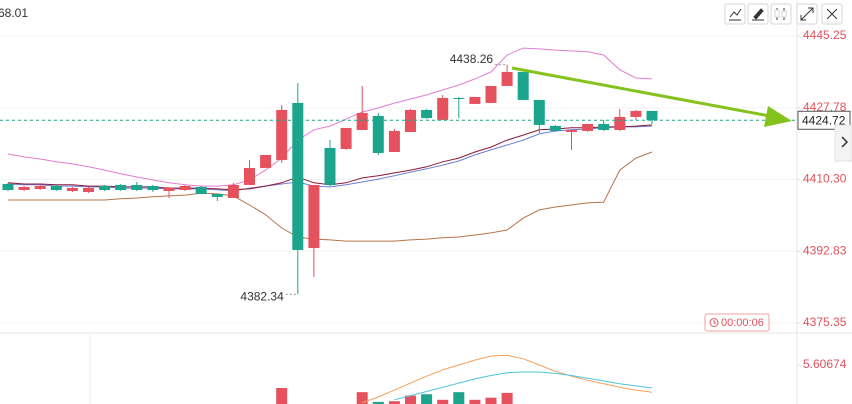 Image resolution: width=852 pixels, height=404 pixels. Describe the element at coordinates (825, 322) in the screenshot. I see `y-tick-label: 4375.35` at that location.